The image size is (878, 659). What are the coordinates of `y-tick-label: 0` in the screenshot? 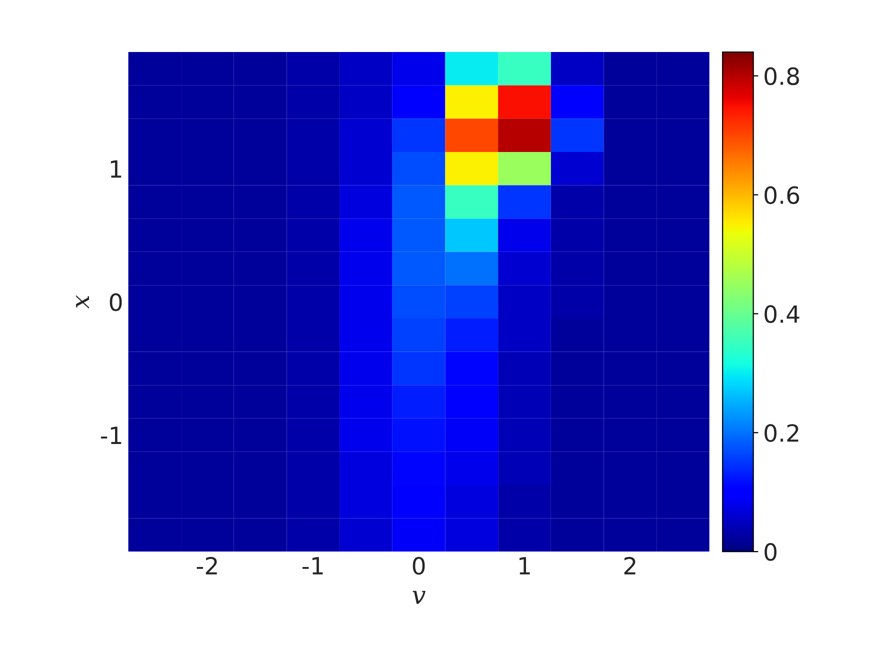 It's located at (116, 302).